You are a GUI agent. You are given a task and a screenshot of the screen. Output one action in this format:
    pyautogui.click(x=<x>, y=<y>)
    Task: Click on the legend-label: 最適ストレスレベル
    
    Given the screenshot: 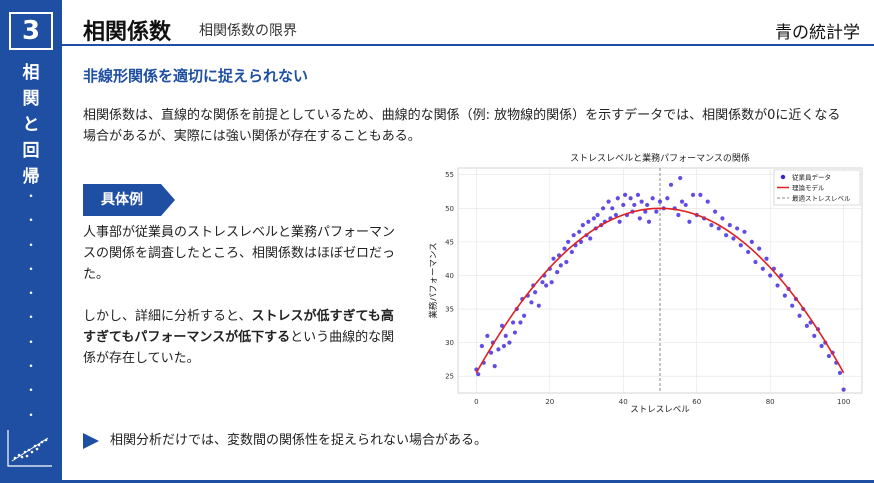 What is the action you would take?
    pyautogui.click(x=821, y=198)
    